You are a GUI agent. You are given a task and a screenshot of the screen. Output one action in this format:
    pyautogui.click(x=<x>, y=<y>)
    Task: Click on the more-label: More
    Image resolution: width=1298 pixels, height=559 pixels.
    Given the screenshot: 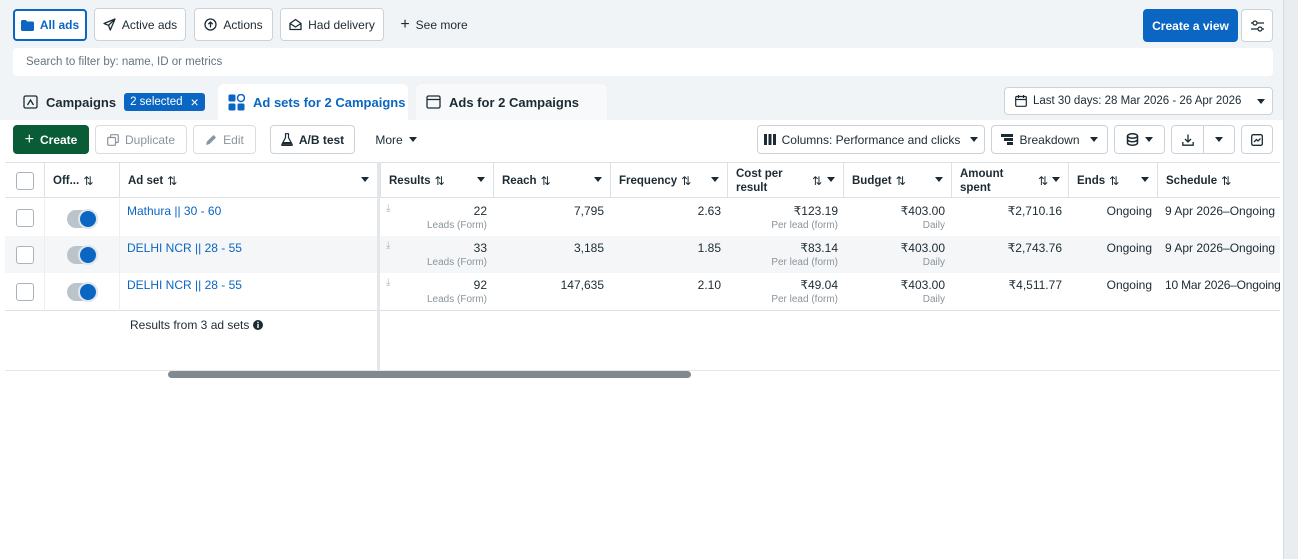 What is the action you would take?
    pyautogui.click(x=389, y=139)
    